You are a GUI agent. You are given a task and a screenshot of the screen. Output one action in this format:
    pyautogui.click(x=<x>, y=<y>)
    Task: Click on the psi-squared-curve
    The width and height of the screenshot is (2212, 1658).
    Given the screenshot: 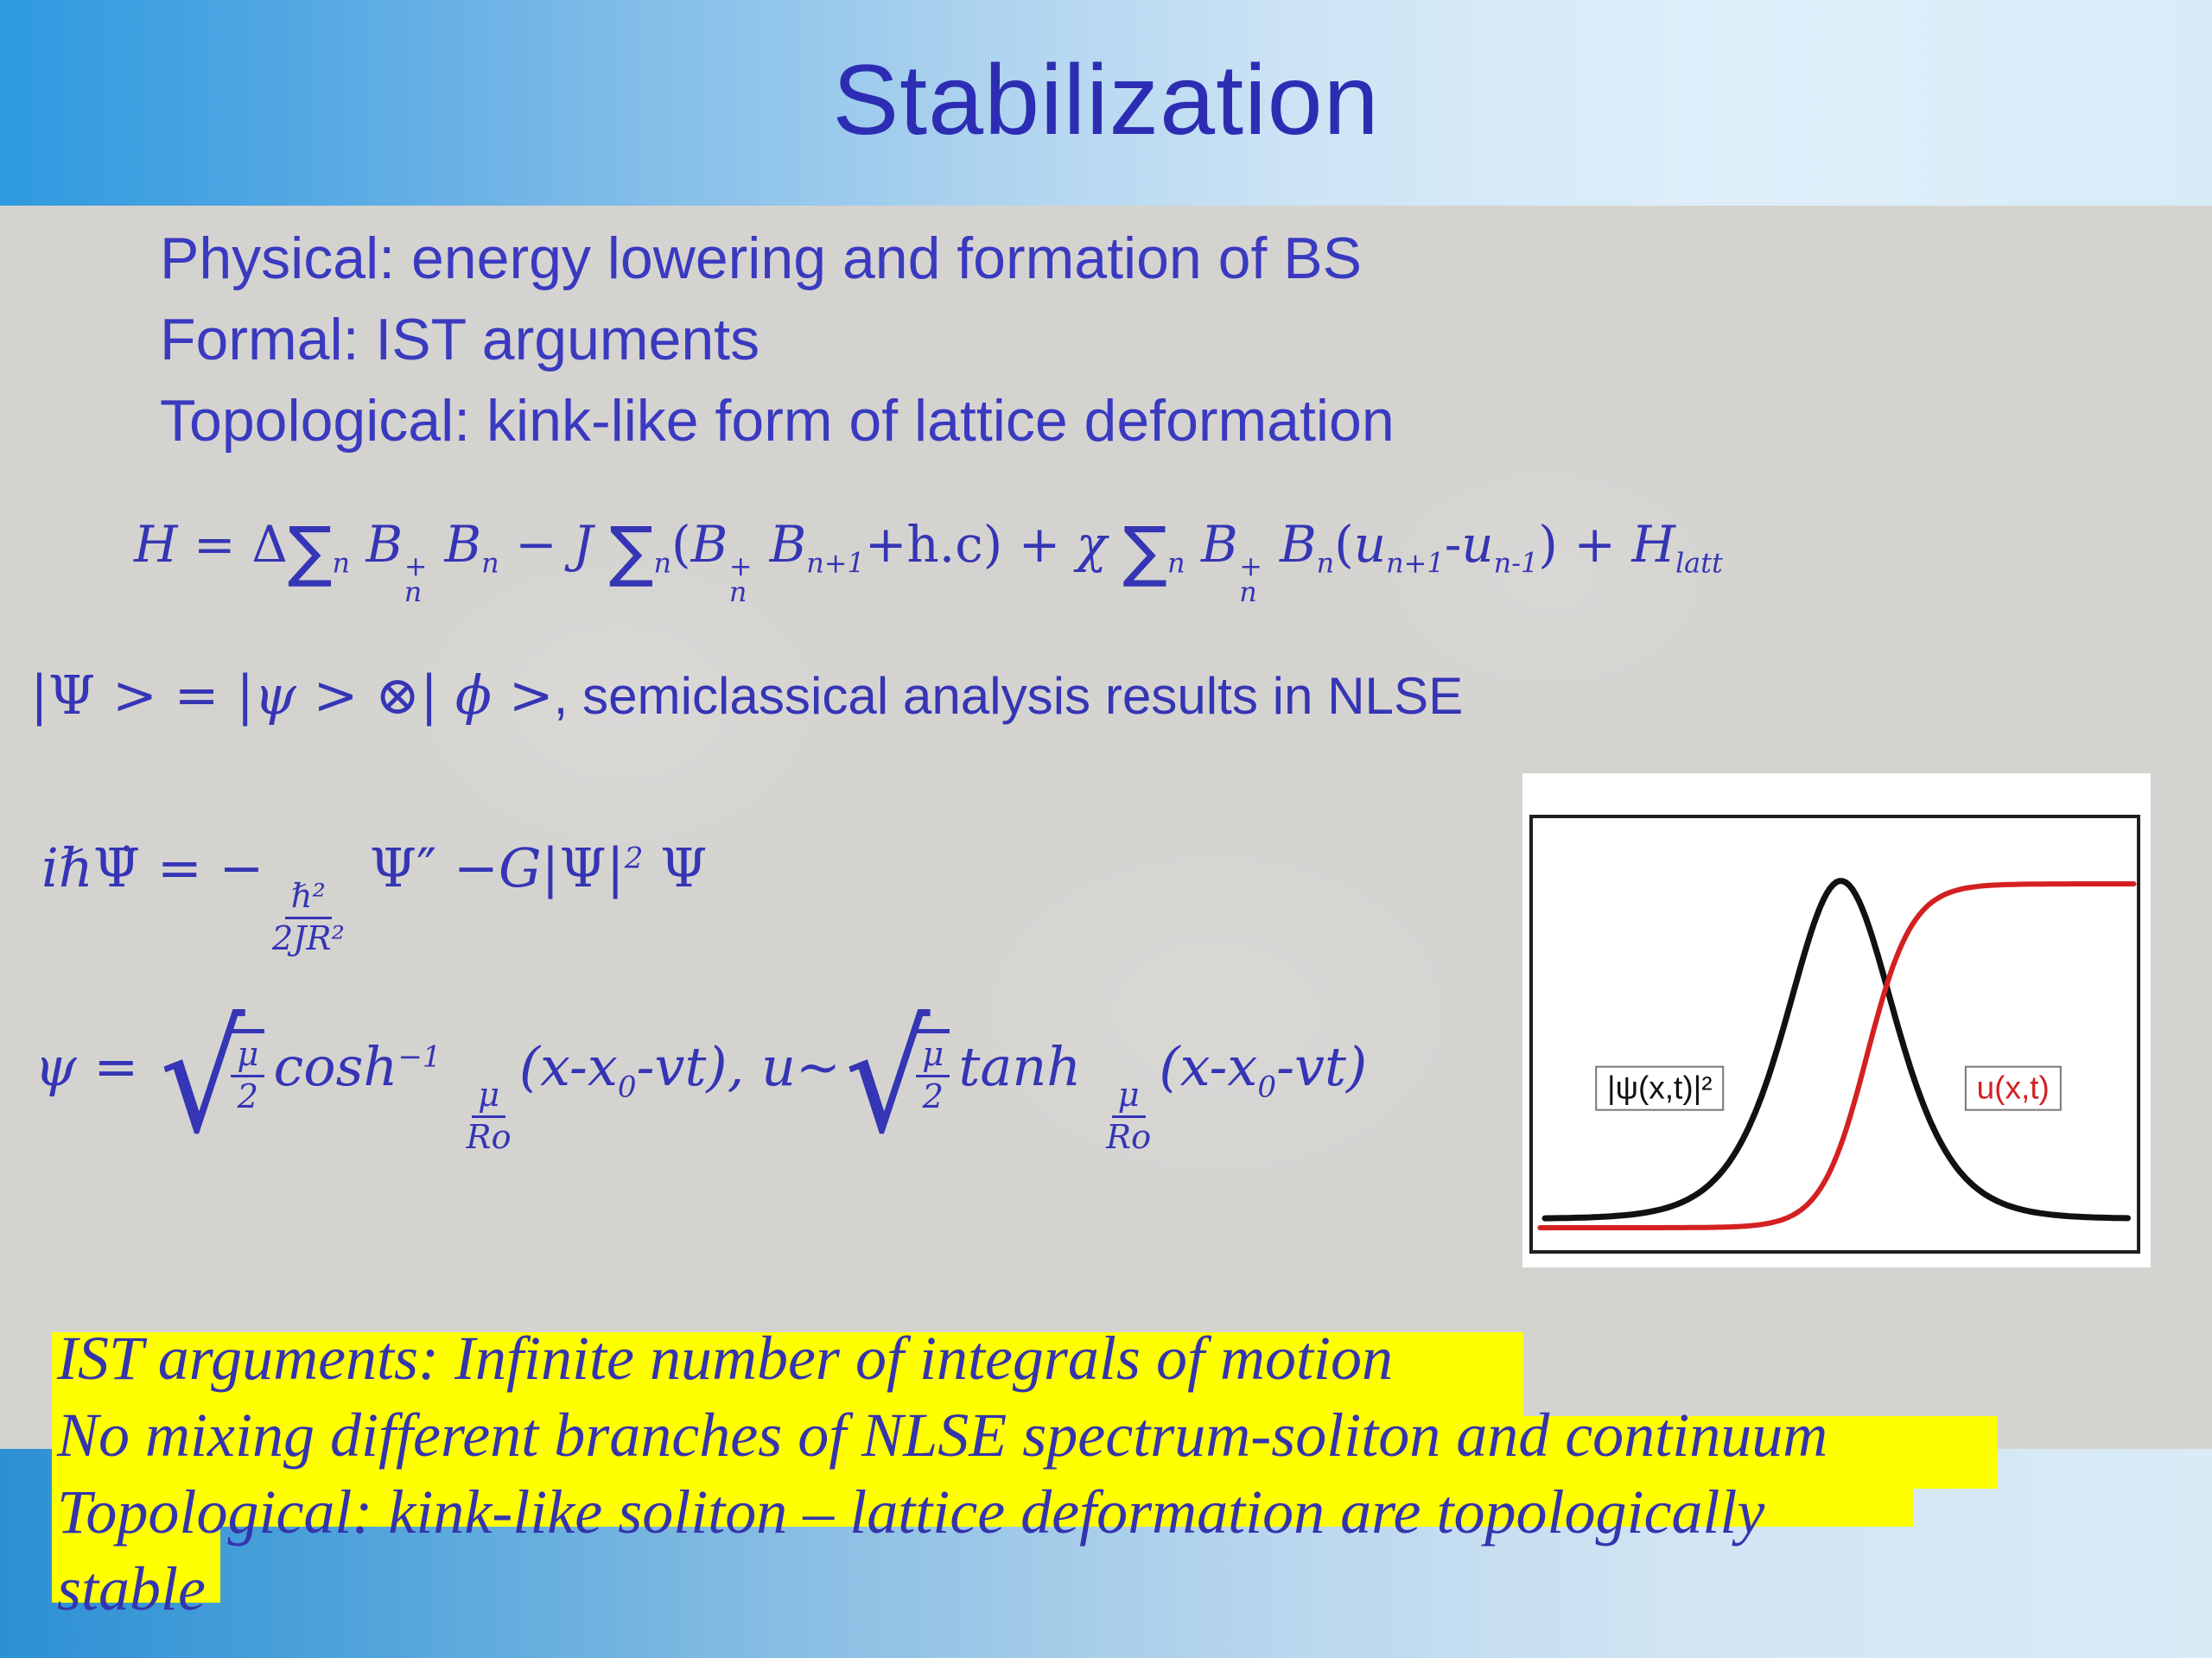 What is the action you would take?
    pyautogui.click(x=1836, y=1050)
    